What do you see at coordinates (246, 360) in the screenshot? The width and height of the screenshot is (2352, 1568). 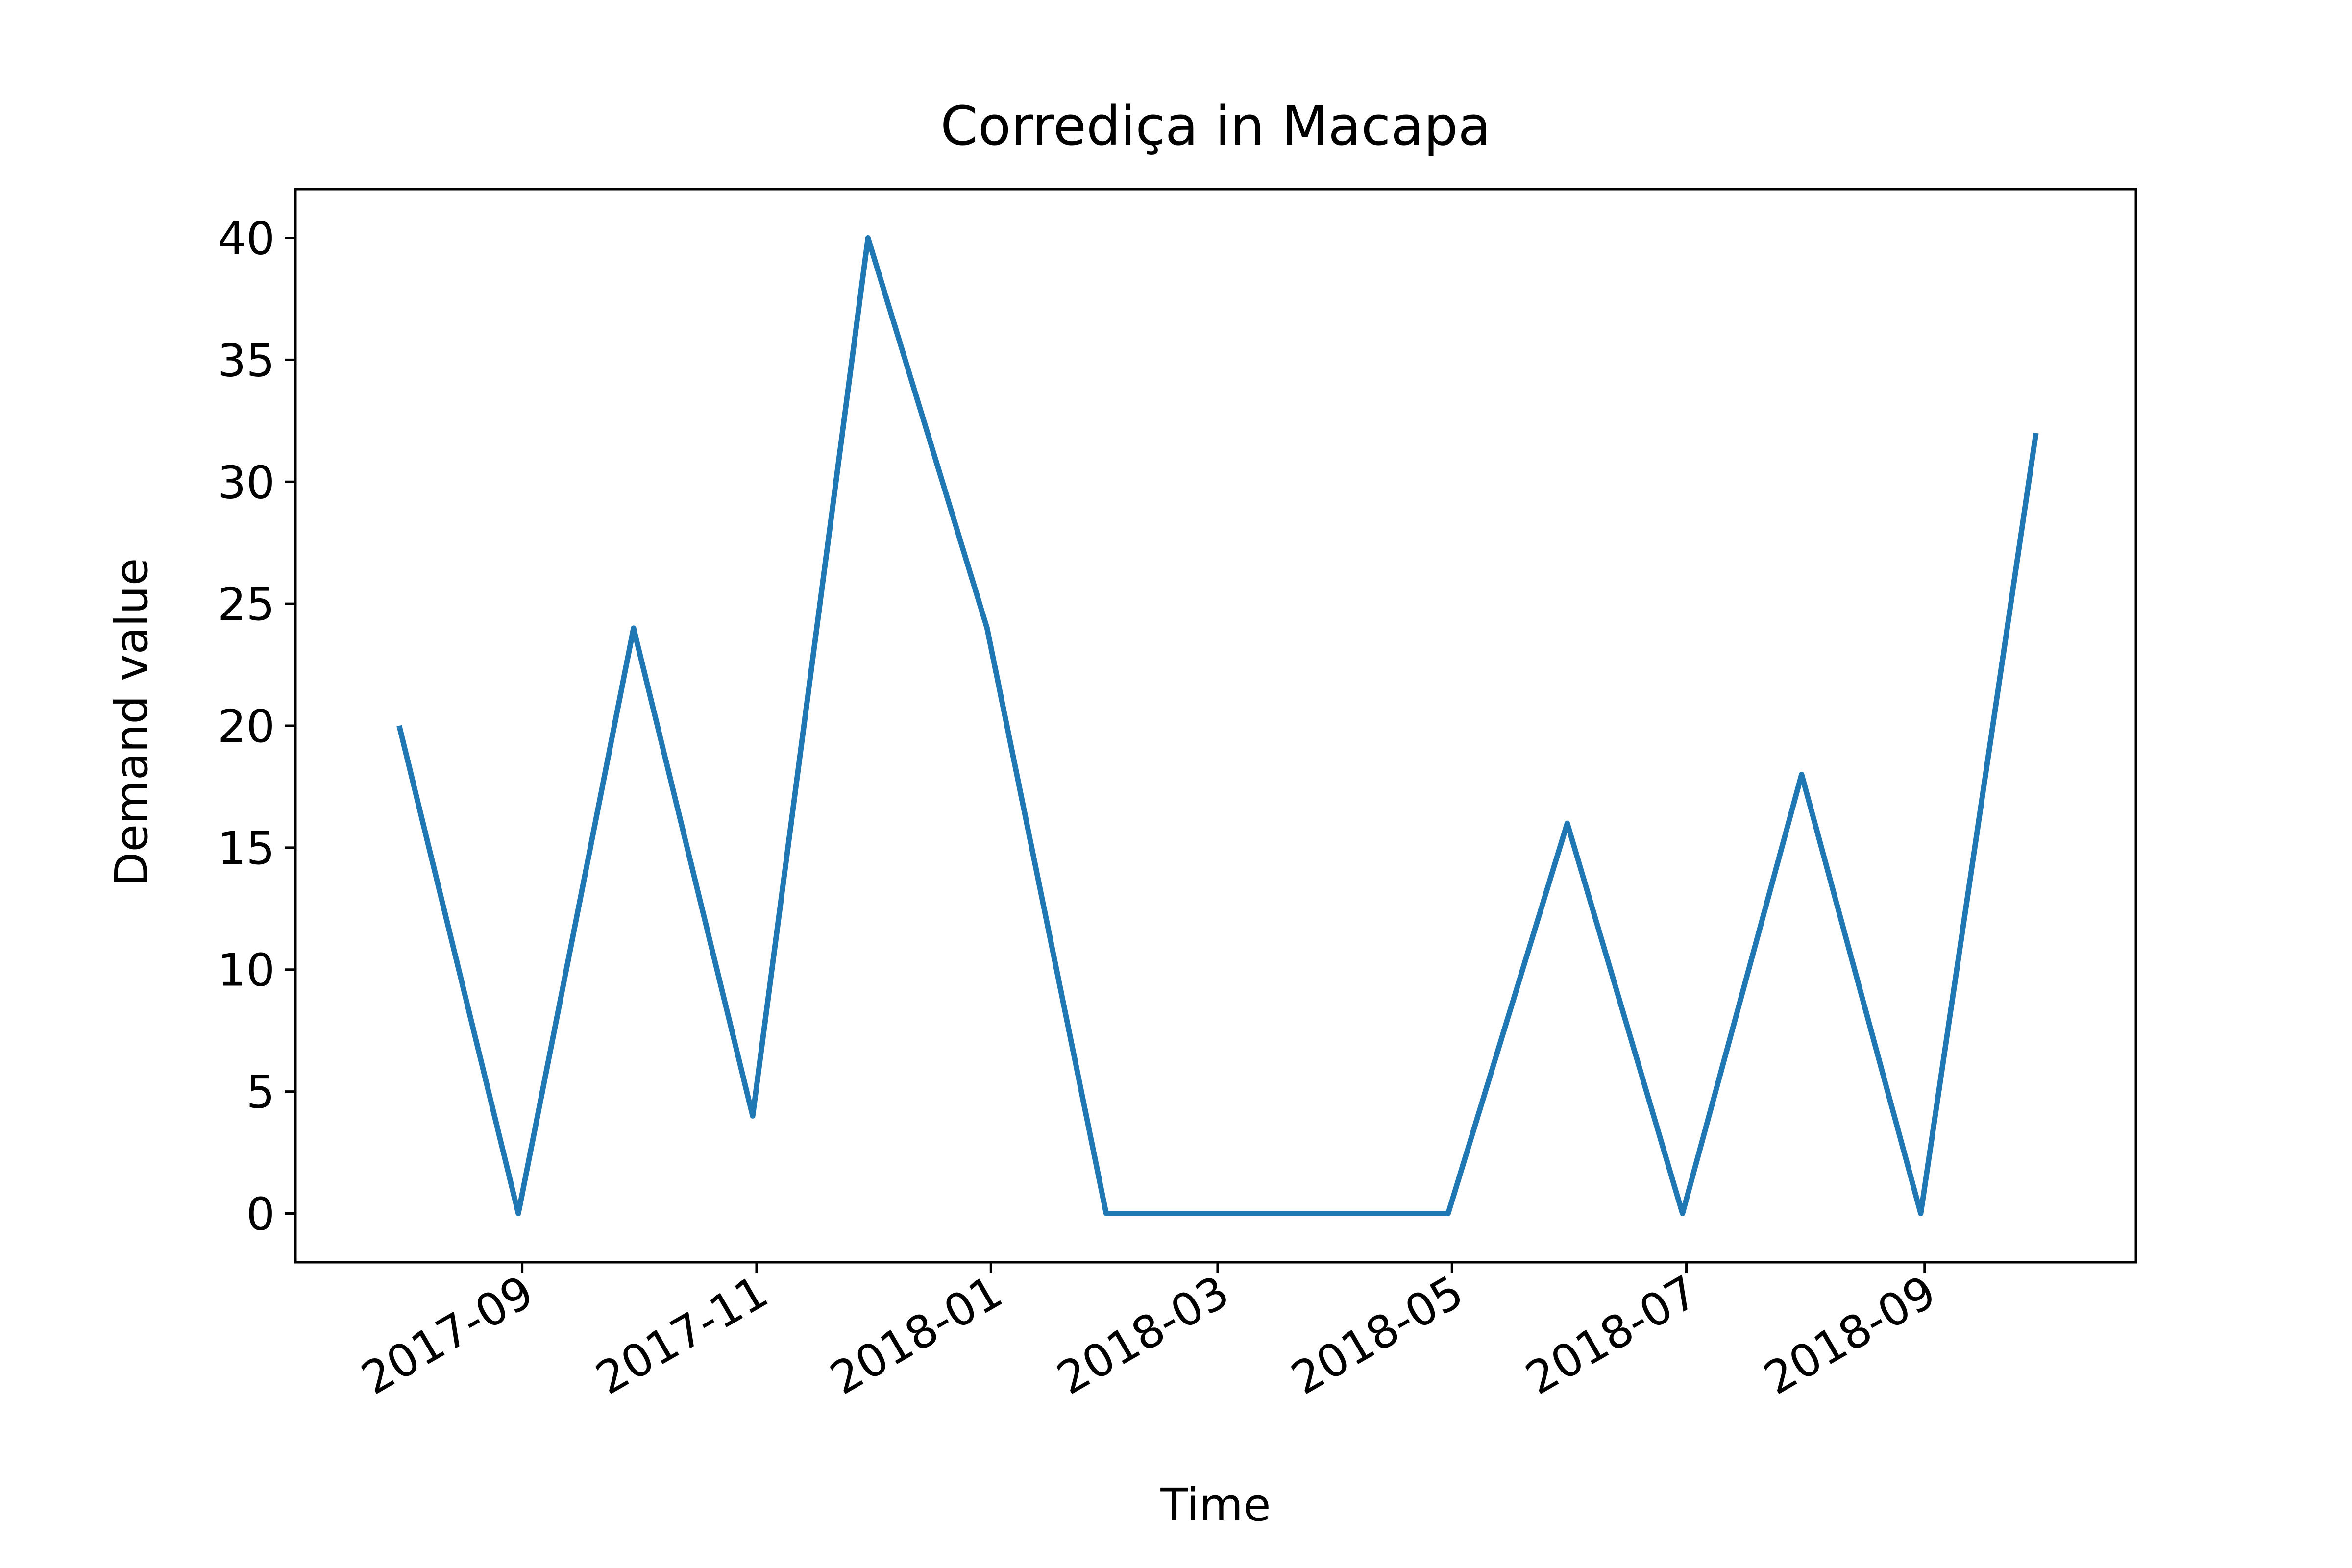 I see `y-tick-label: 35` at bounding box center [246, 360].